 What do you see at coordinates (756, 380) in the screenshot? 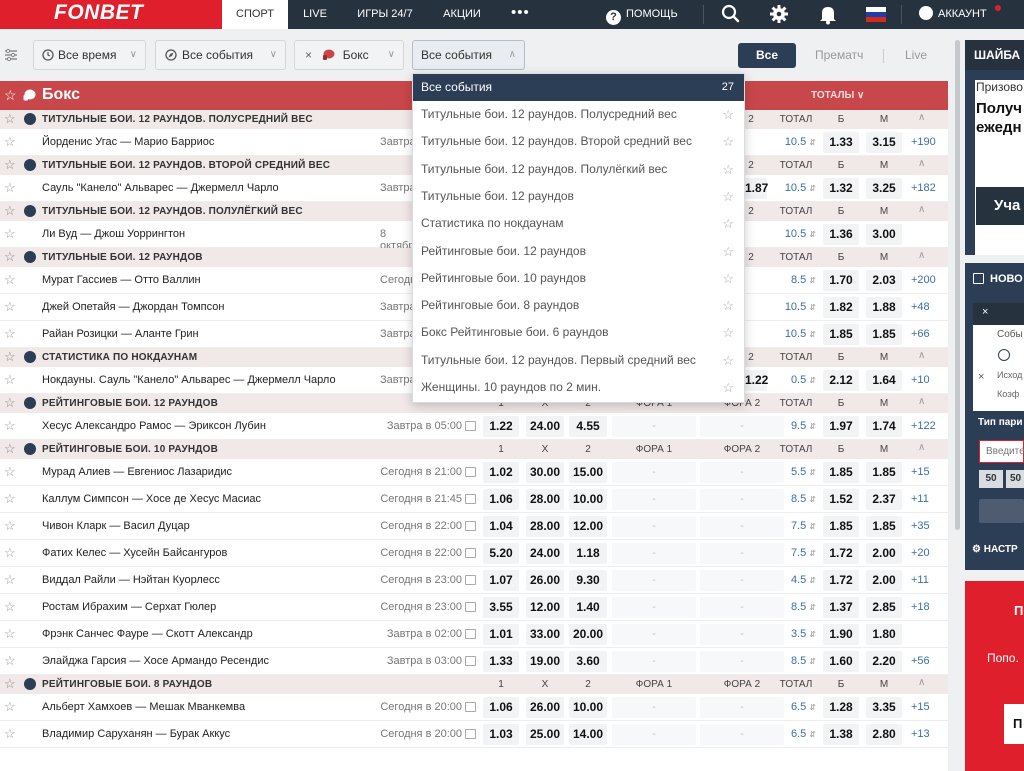
I see `odds-button: 1.22` at bounding box center [756, 380].